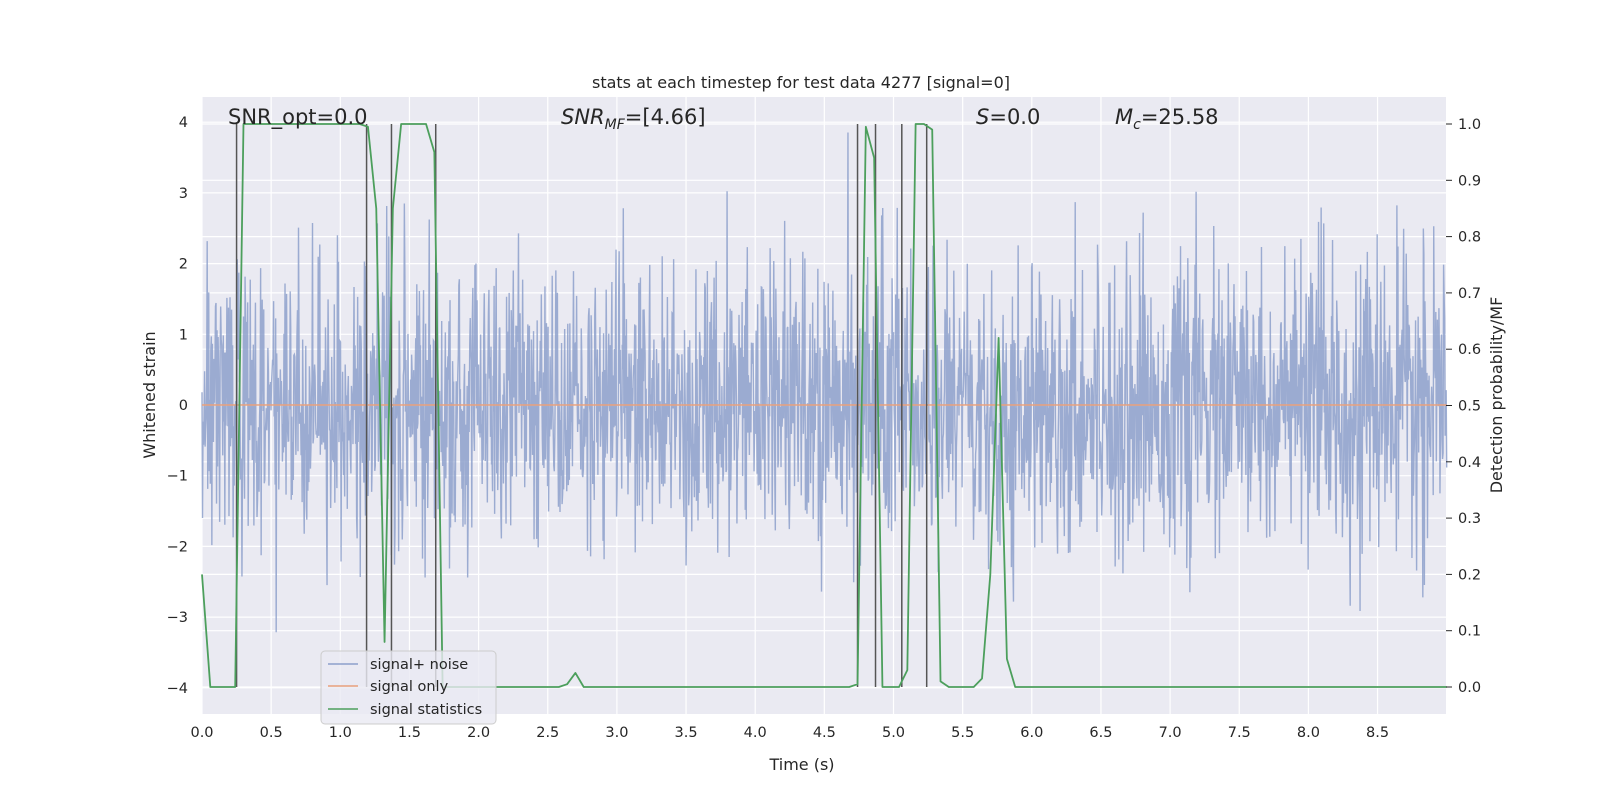 This screenshot has width=1600, height=800. What do you see at coordinates (419, 665) in the screenshot?
I see `legend-label-signal-noise: signal+ noise` at bounding box center [419, 665].